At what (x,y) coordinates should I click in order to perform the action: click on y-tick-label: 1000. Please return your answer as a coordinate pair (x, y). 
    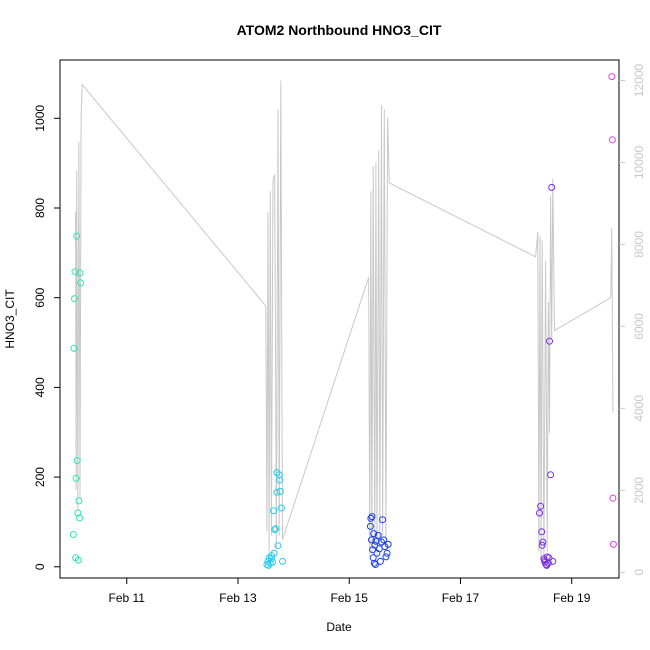
    Looking at the image, I should click on (40, 118).